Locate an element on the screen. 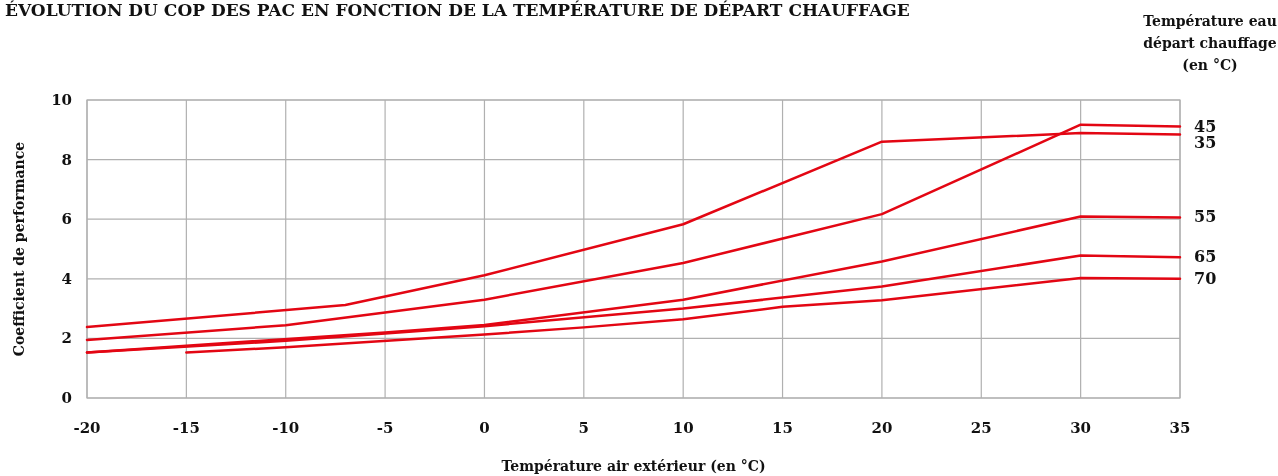  legend-title: Température eau départ chauffage (en °C) is located at coordinates (1210, 43).